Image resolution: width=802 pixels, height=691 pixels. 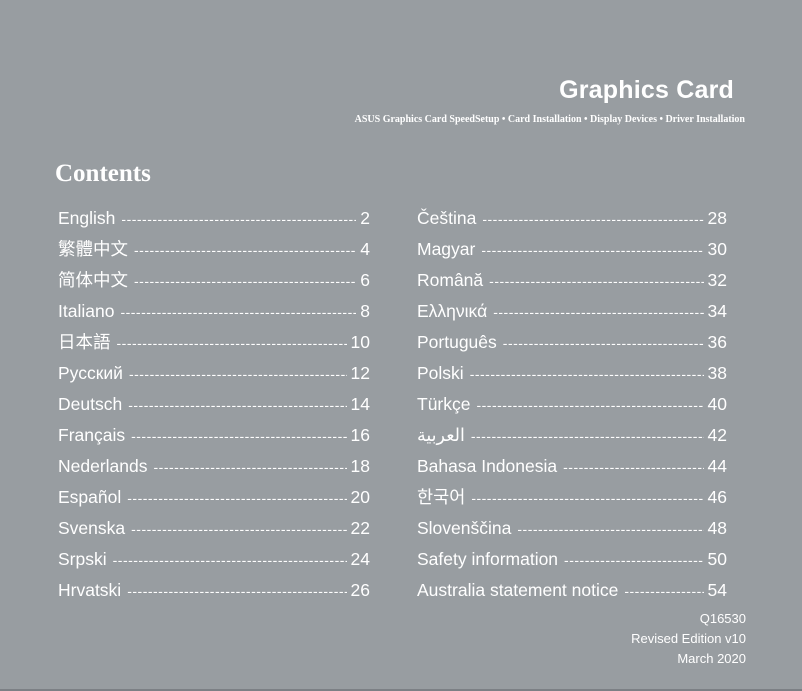 What do you see at coordinates (717, 559) in the screenshot?
I see `toc-page-number: 50` at bounding box center [717, 559].